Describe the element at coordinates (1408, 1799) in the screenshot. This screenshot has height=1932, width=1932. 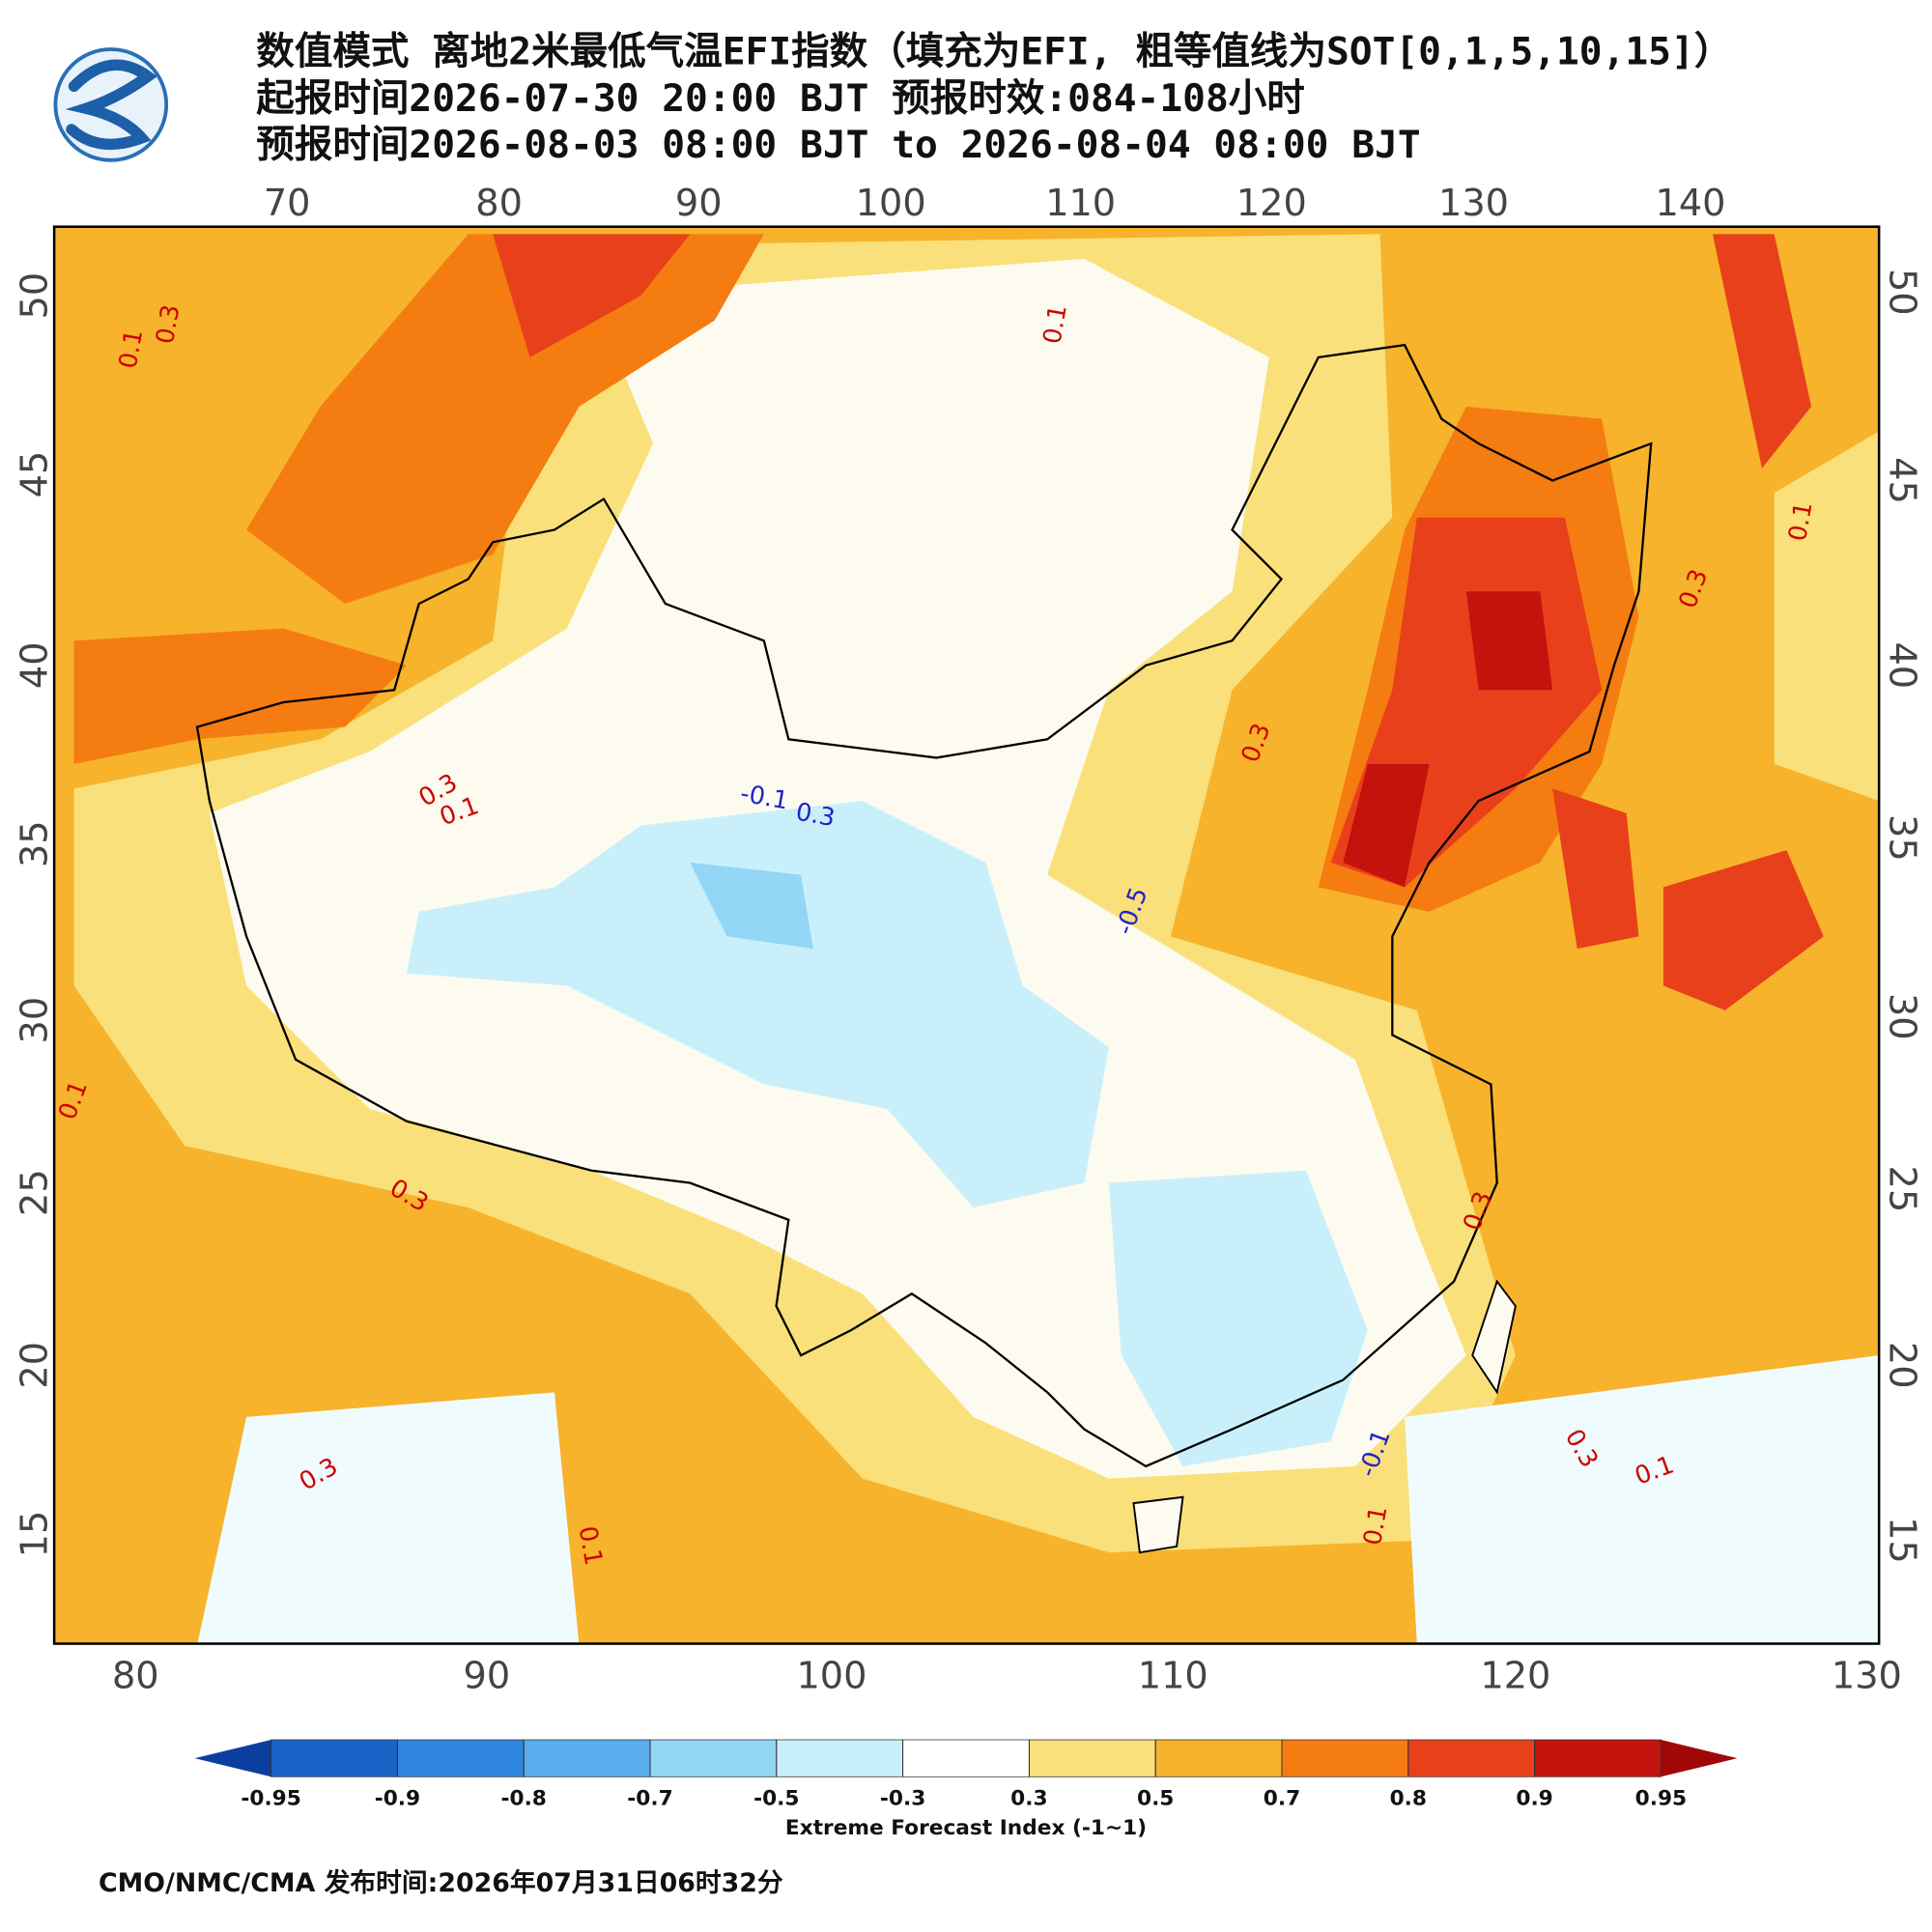
I see `colorbar-tick-label: 0.8` at that location.